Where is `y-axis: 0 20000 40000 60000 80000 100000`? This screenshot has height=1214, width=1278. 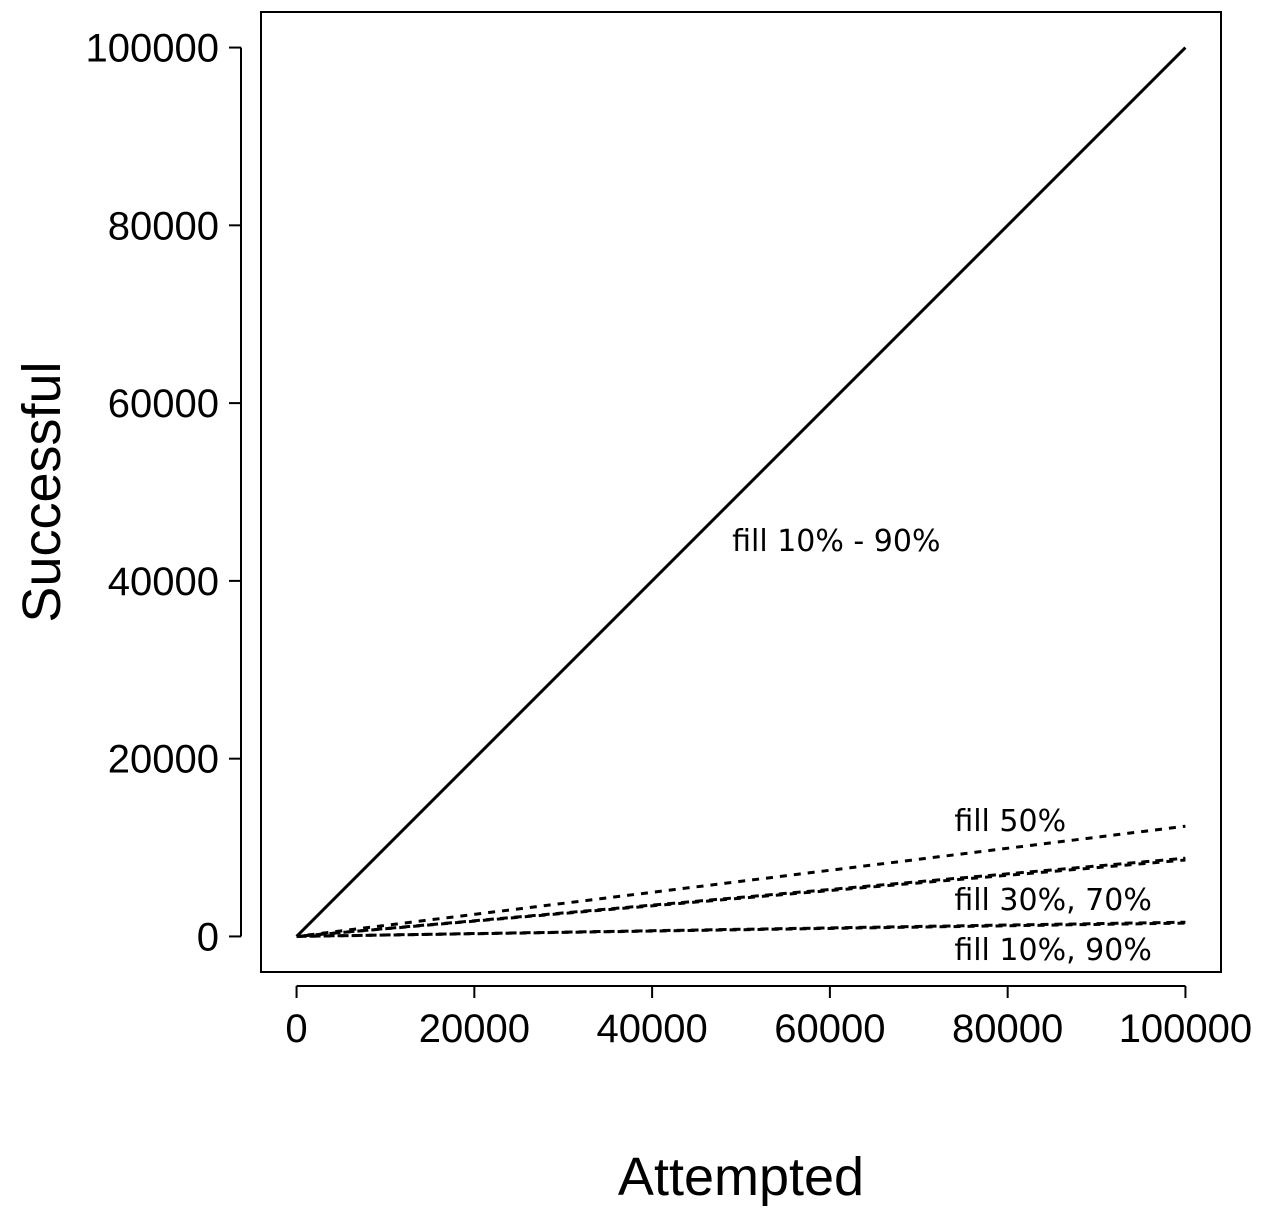
y-axis: 0 20000 40000 60000 80000 100000 is located at coordinates (164, 493).